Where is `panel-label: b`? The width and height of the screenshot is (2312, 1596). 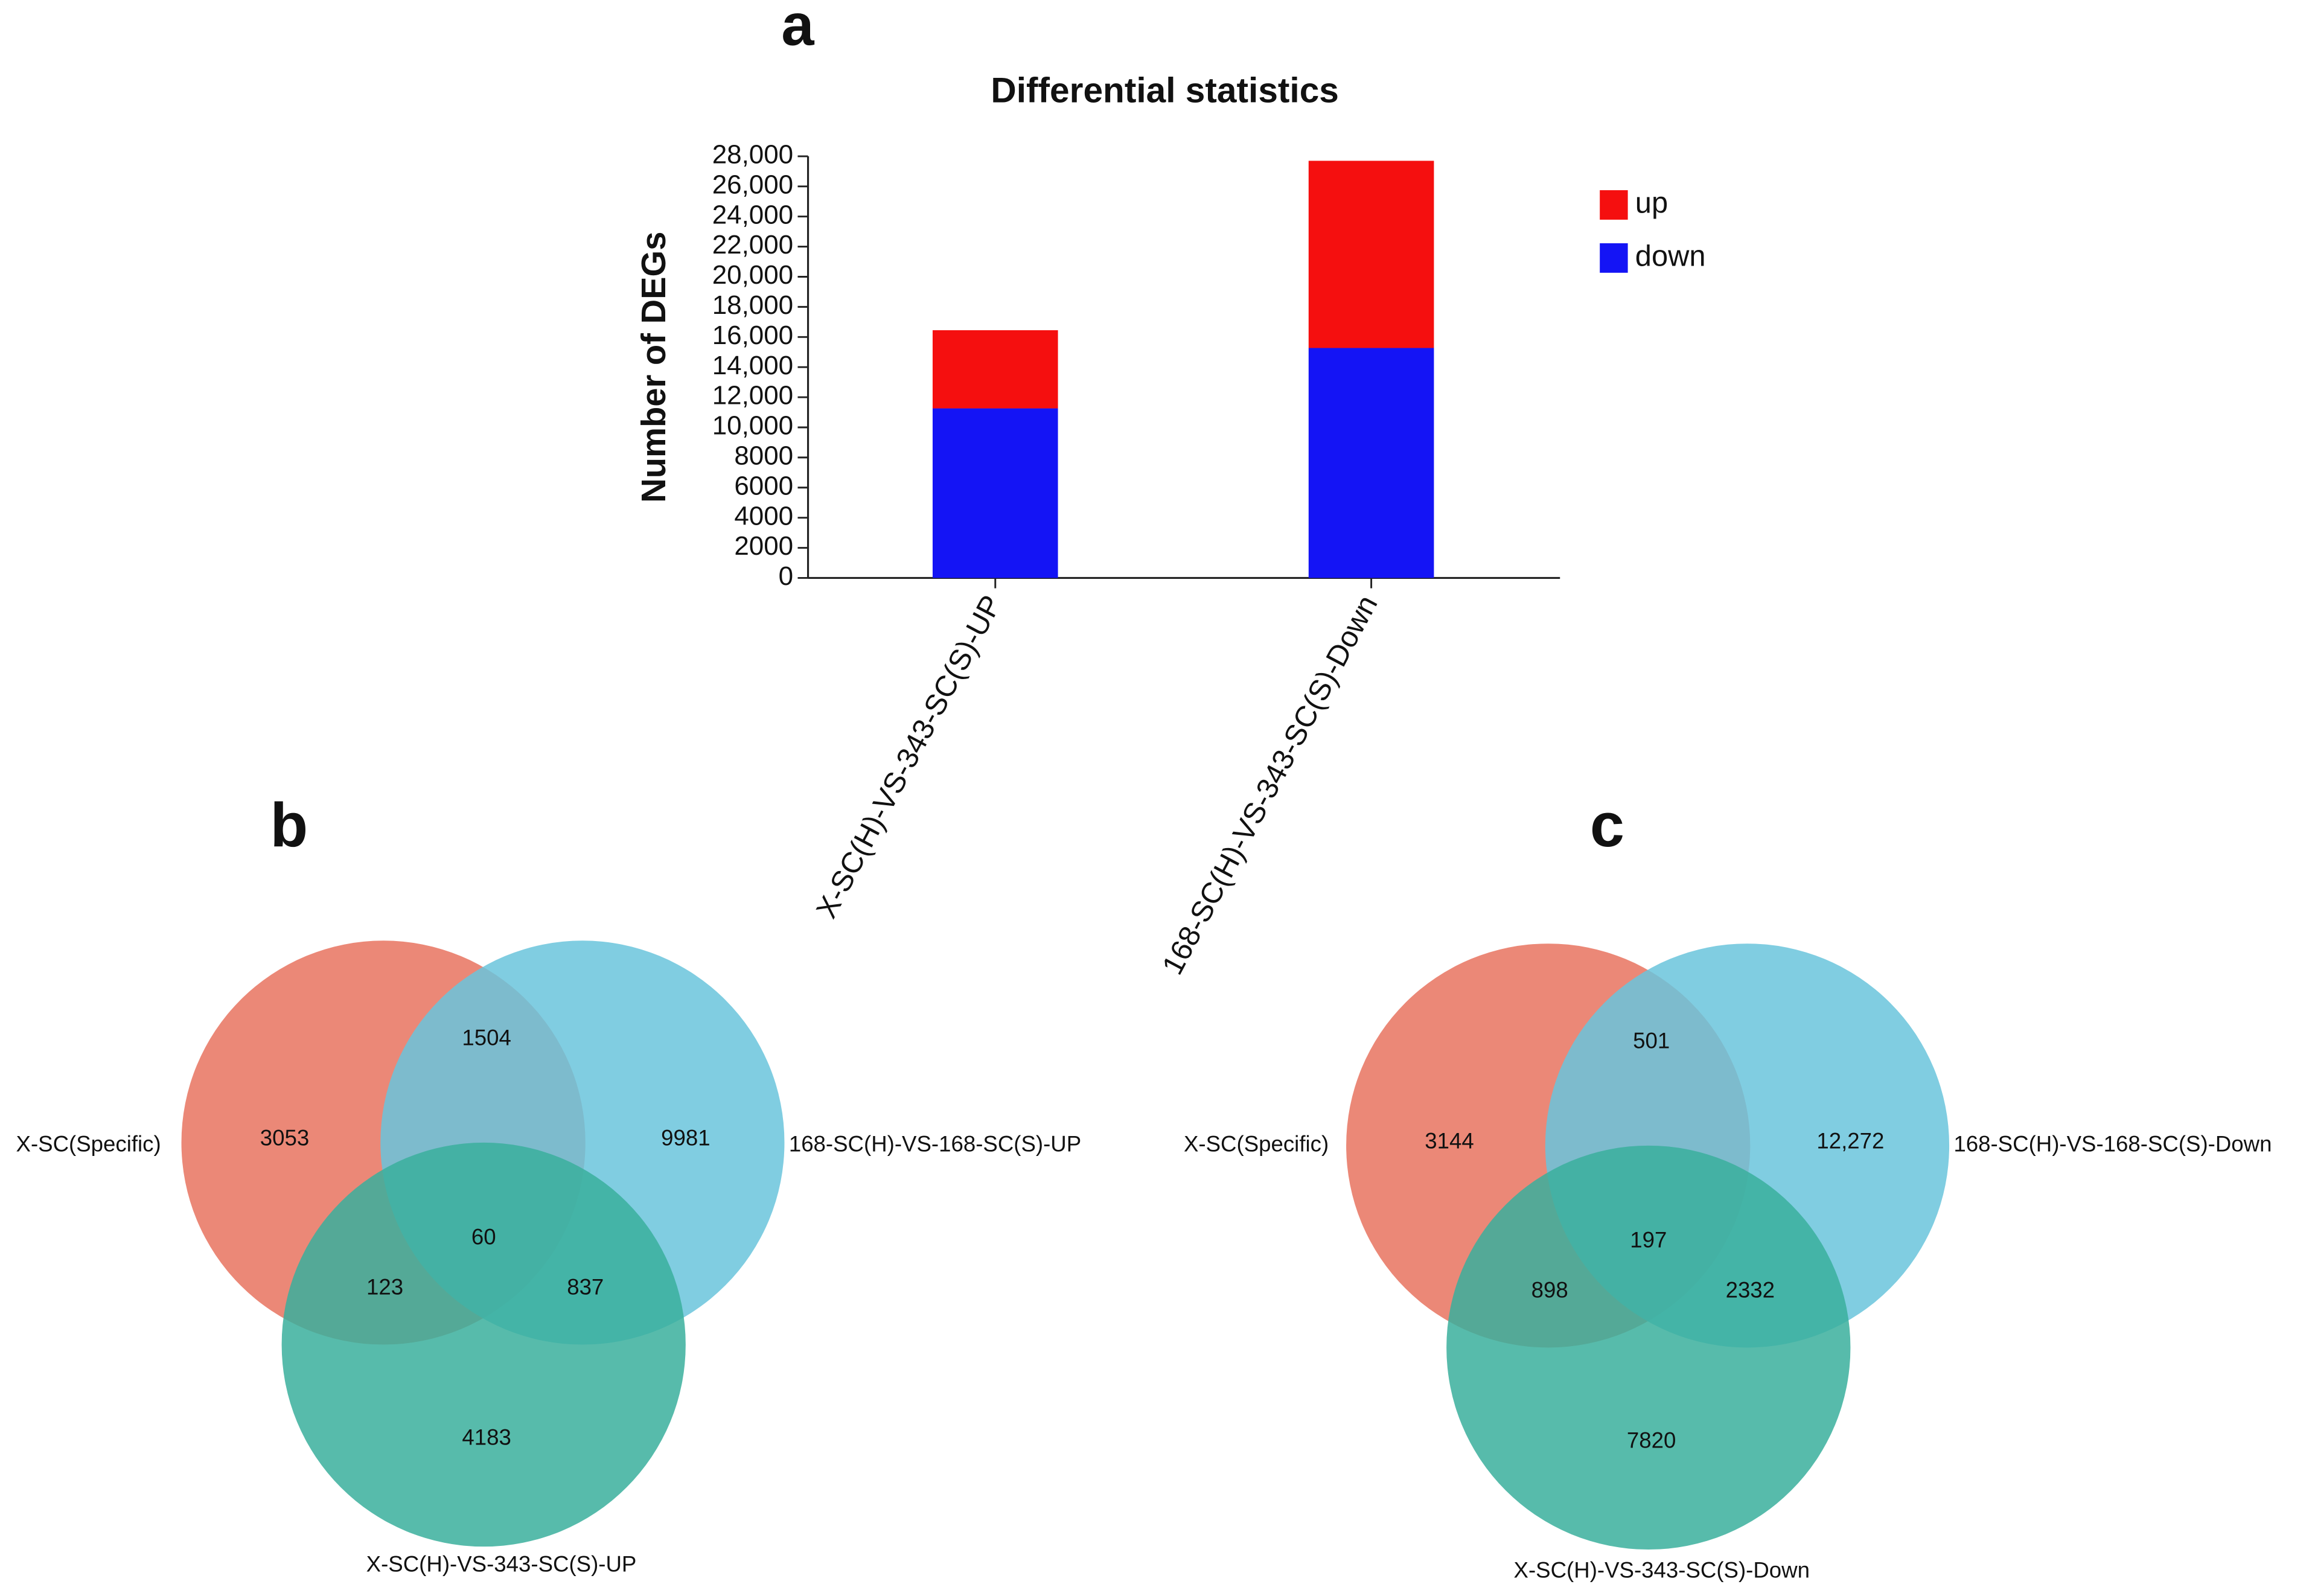
panel-label: b is located at coordinates (289, 825).